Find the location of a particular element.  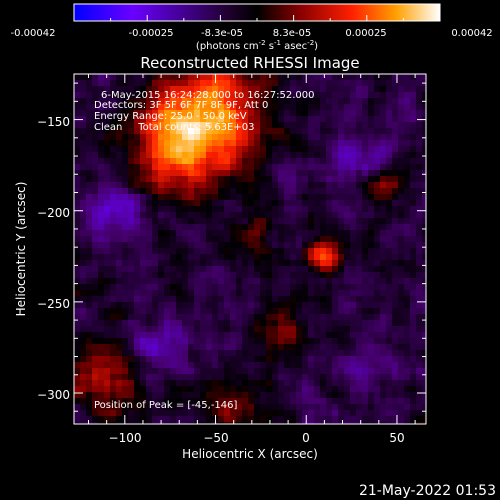

colorbar-units: (photons cm-2 s-1 asec-2) is located at coordinates (257, 45).